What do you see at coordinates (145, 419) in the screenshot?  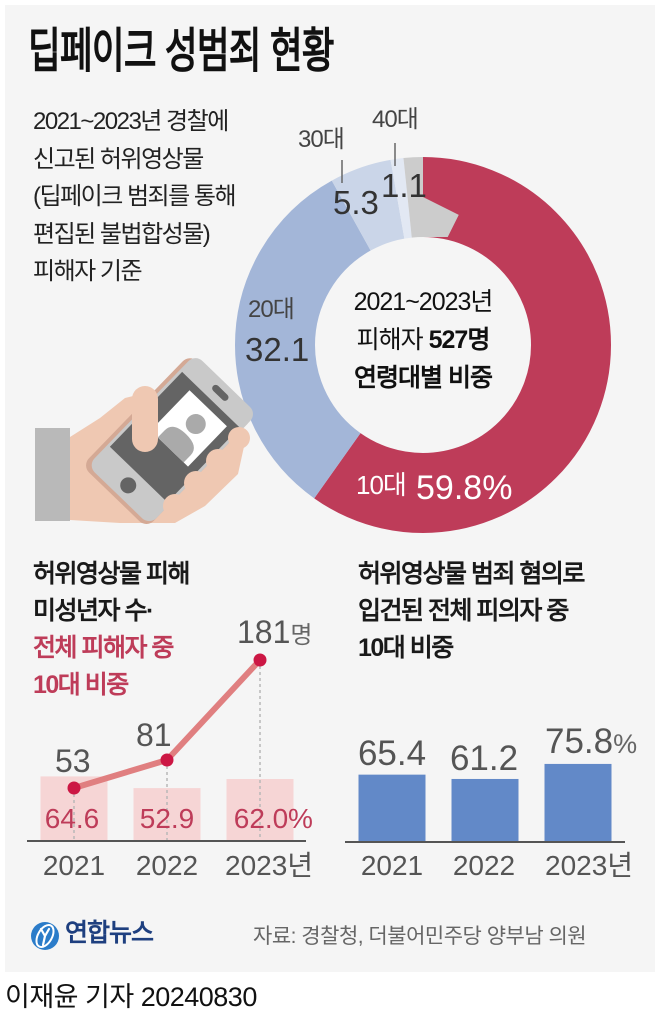 I see `thumb-shape` at bounding box center [145, 419].